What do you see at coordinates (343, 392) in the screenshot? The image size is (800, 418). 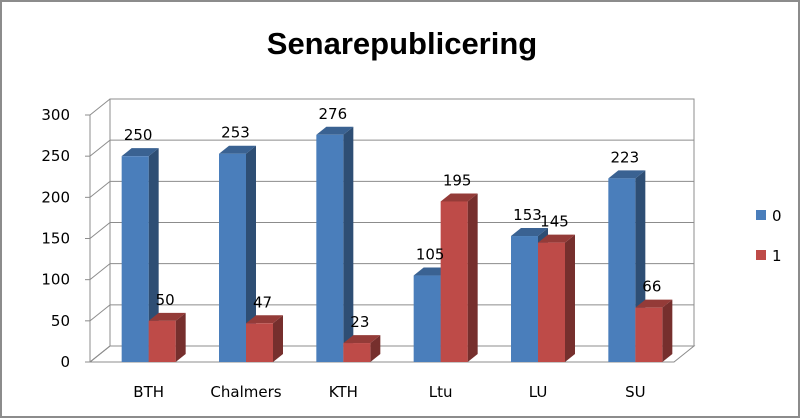 I see `x-tick-label-kth: KTH` at bounding box center [343, 392].